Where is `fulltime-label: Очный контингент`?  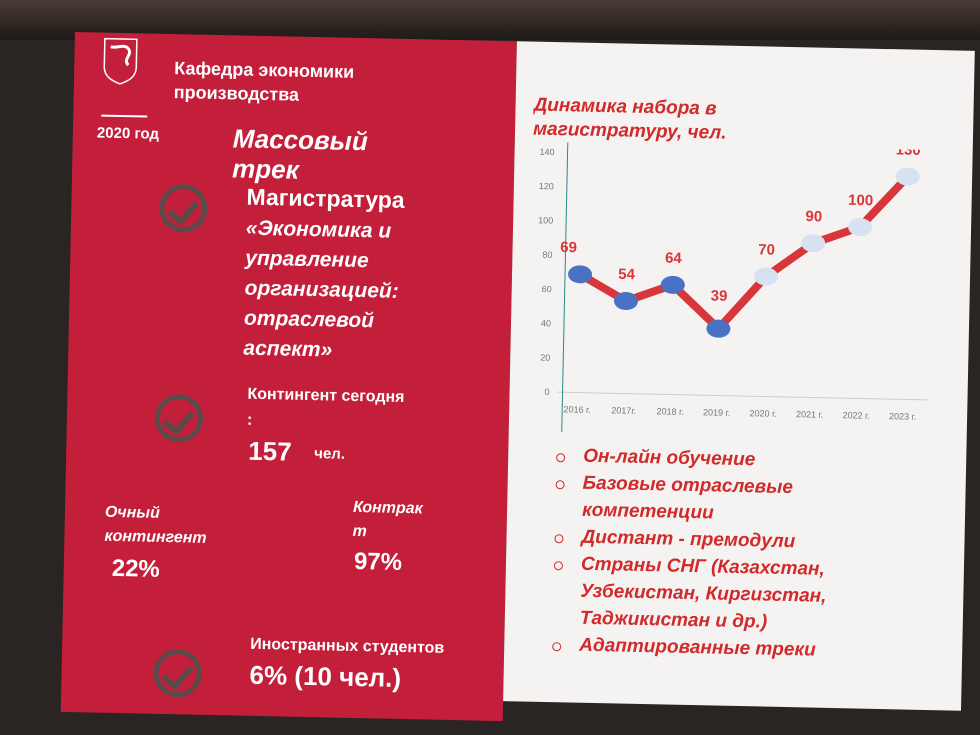 fulltime-label: Очный контингент is located at coordinates (155, 525).